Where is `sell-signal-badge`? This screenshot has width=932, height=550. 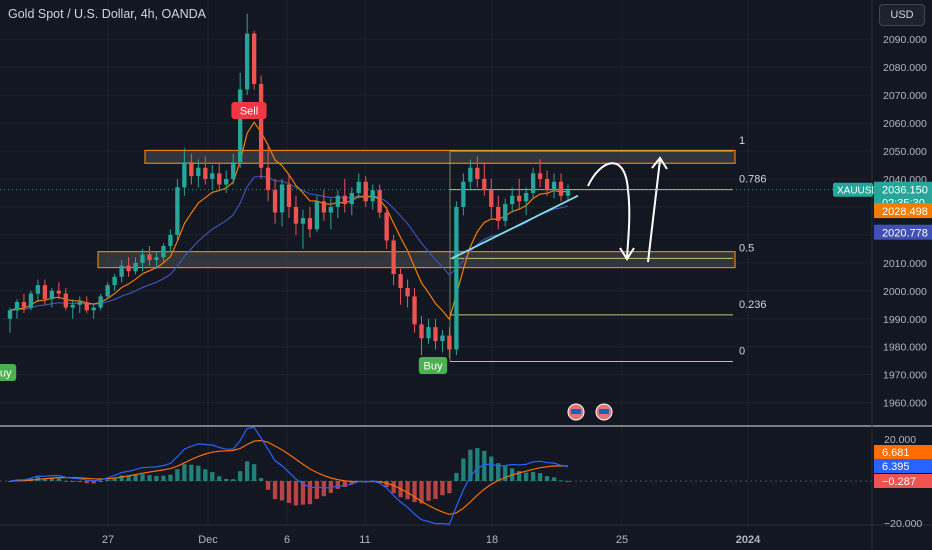
sell-signal-badge is located at coordinates (249, 110).